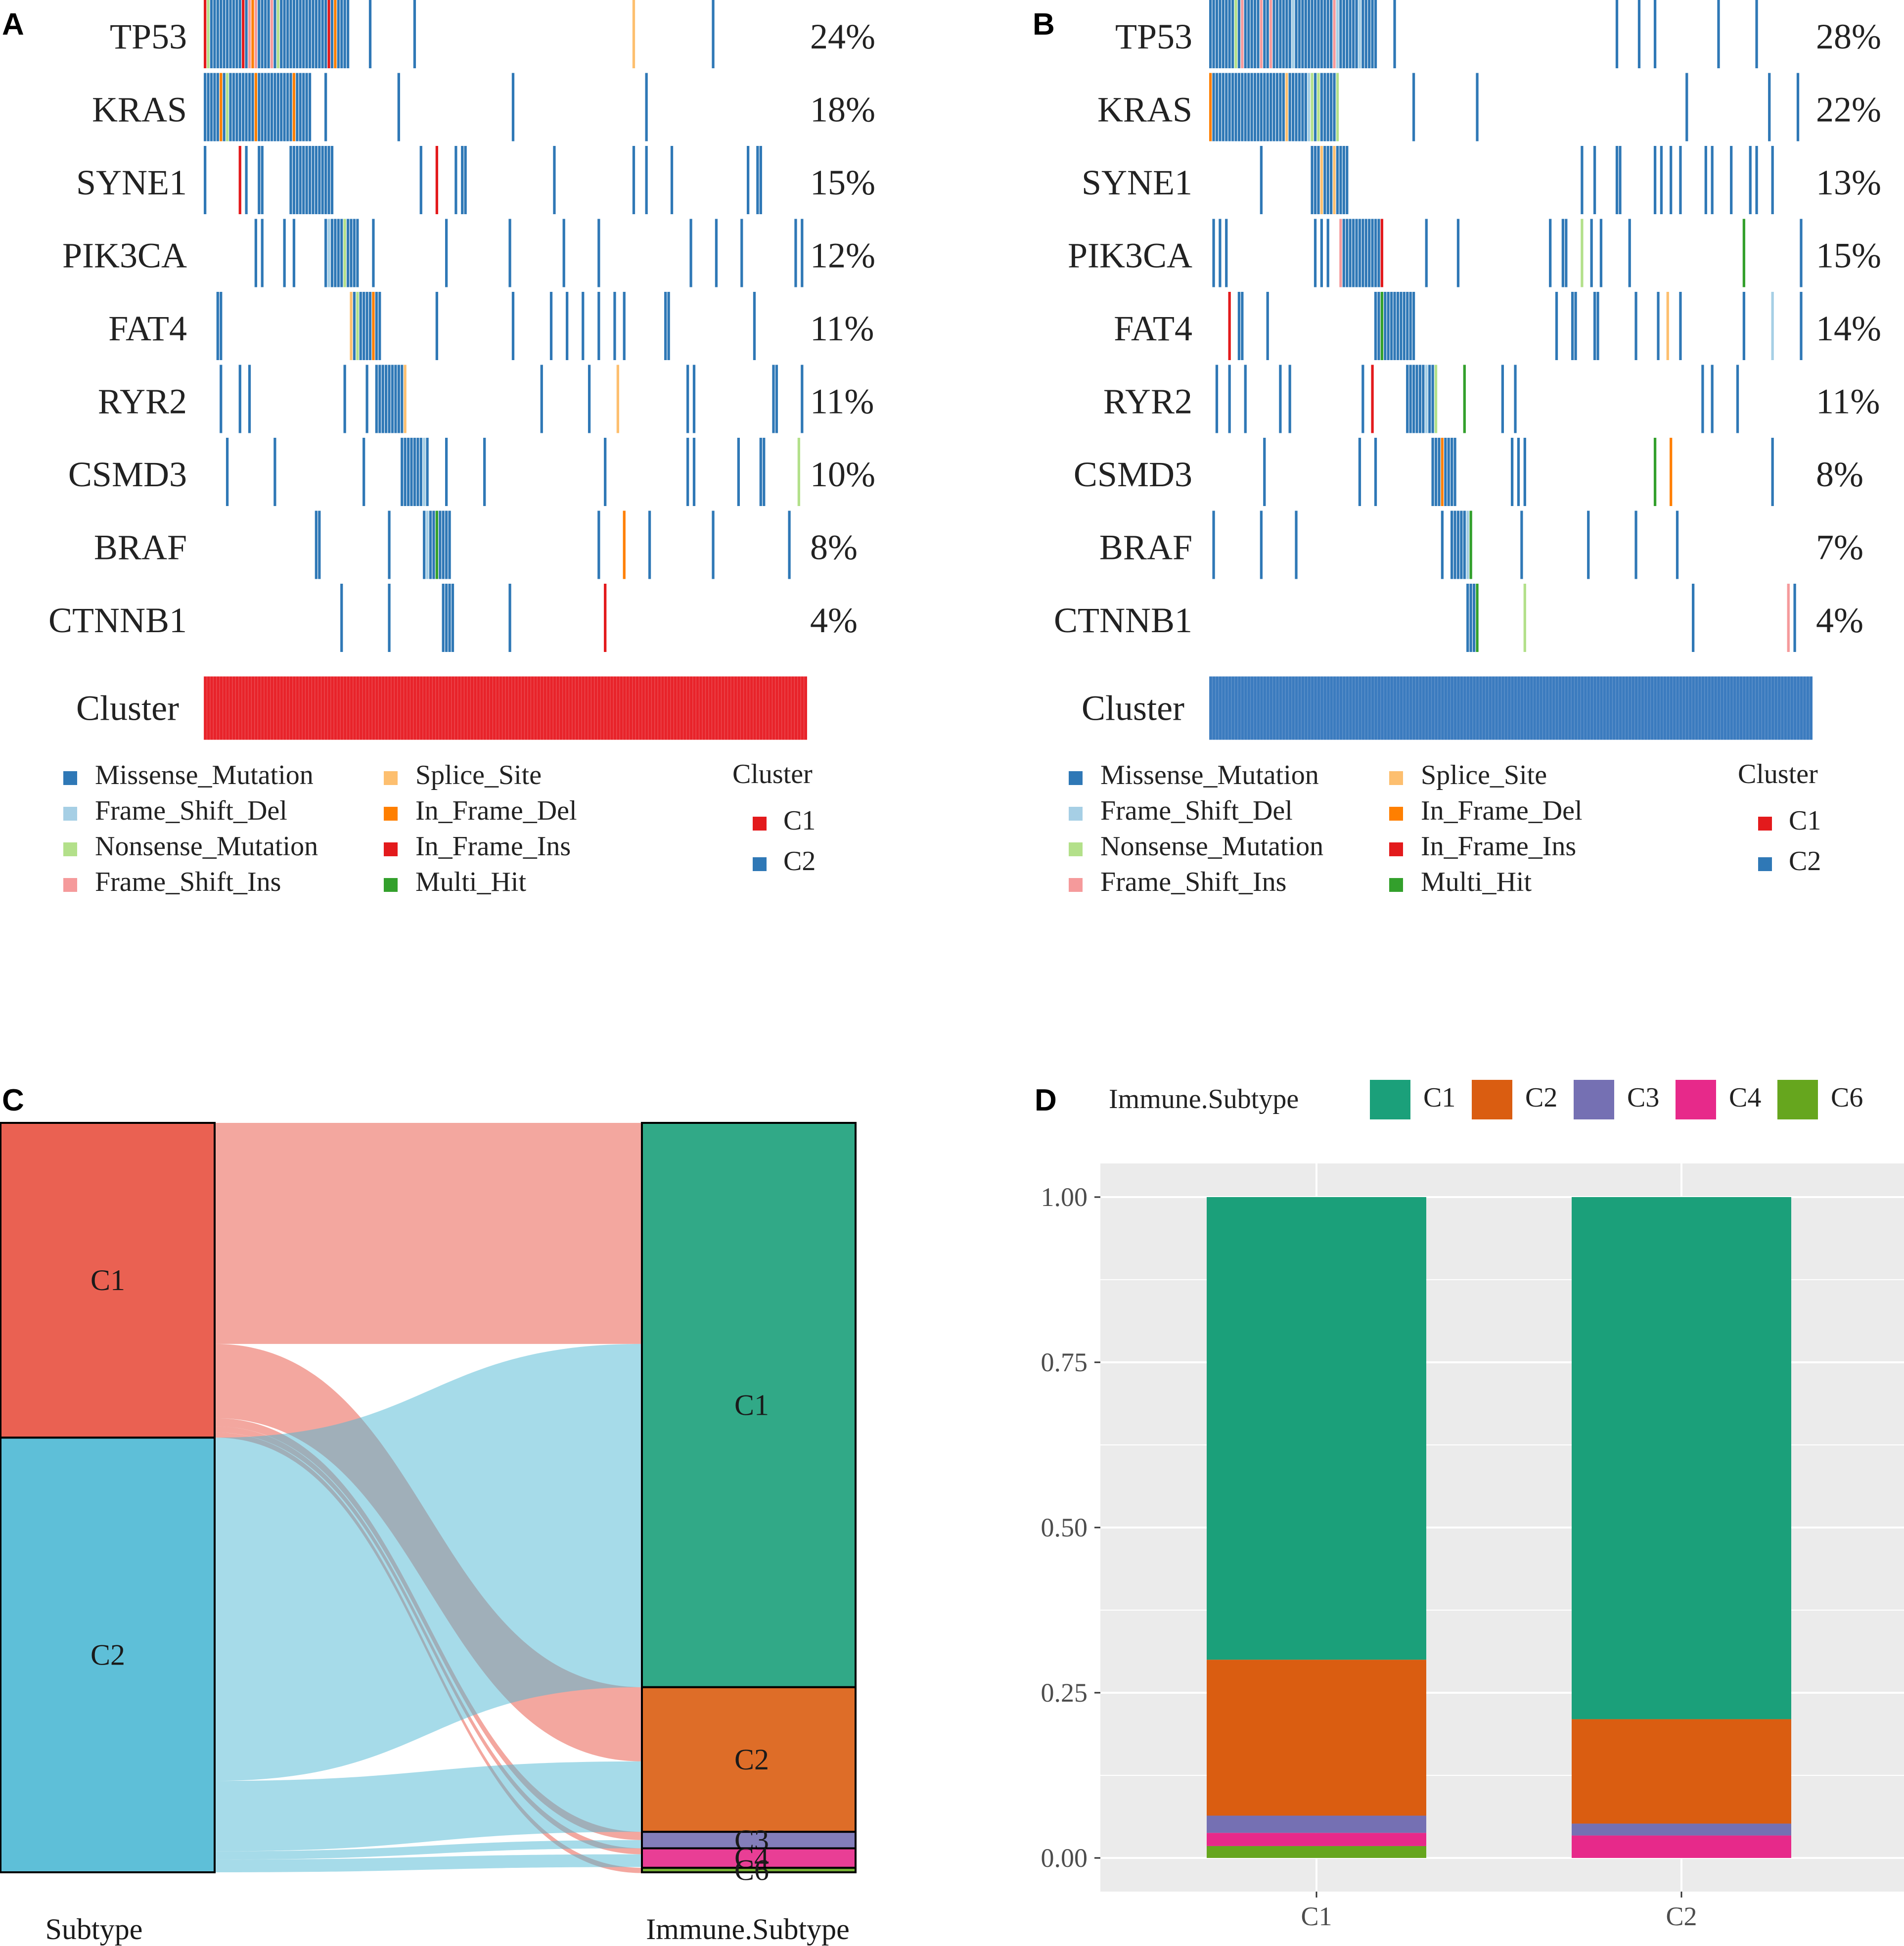 The height and width of the screenshot is (1946, 1904). What do you see at coordinates (1123, 620) in the screenshot?
I see `gene-label: CTNNB1` at bounding box center [1123, 620].